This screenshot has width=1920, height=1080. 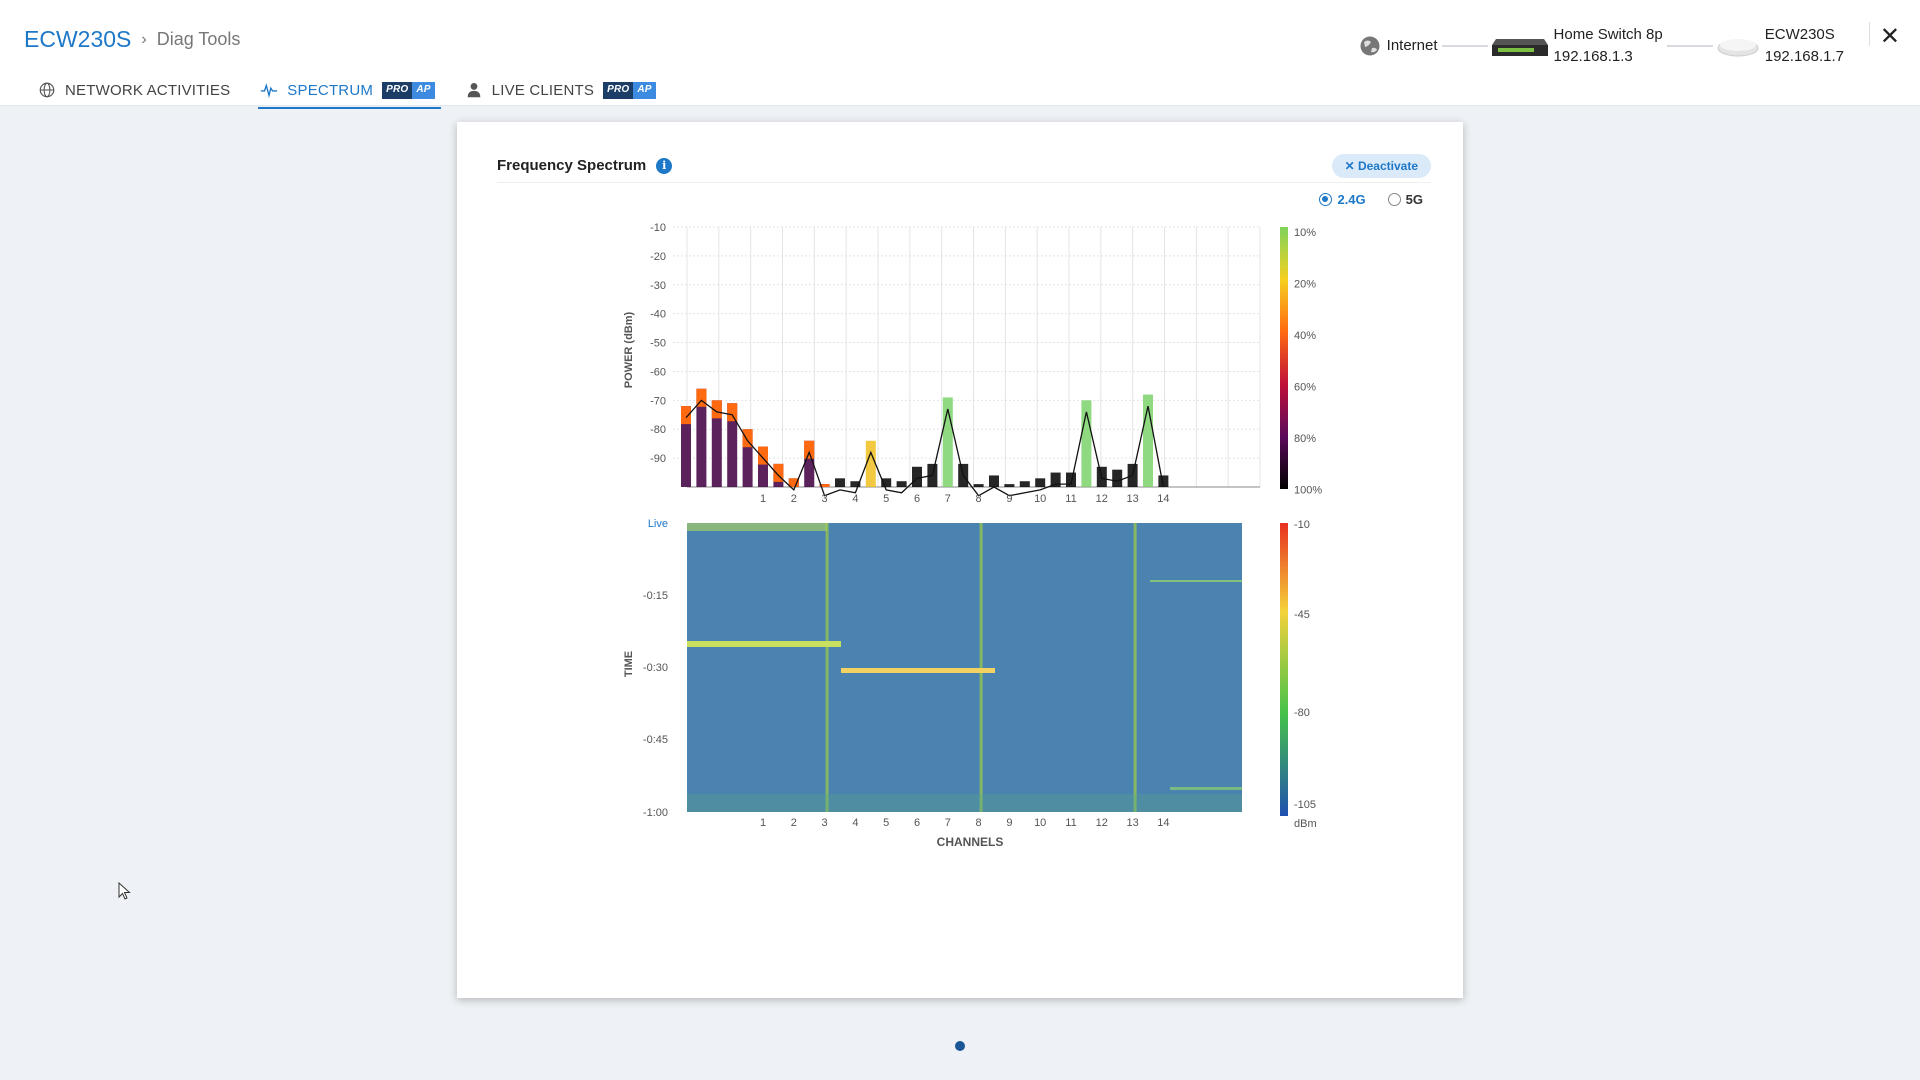 What do you see at coordinates (1738, 48) in the screenshot?
I see `access-point-icon` at bounding box center [1738, 48].